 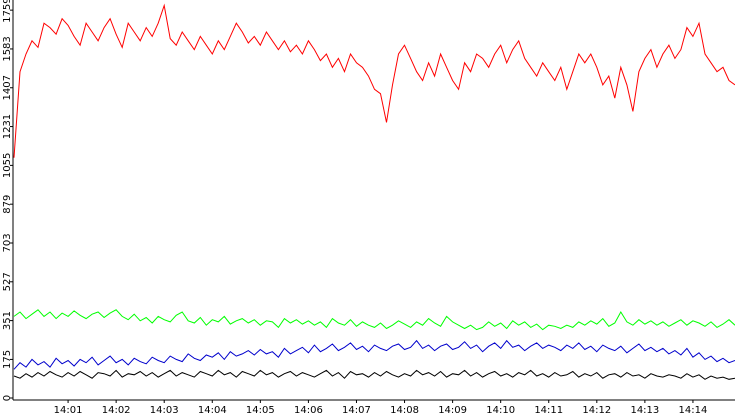 I want to click on x-tick-label: 14:12, so click(x=596, y=410).